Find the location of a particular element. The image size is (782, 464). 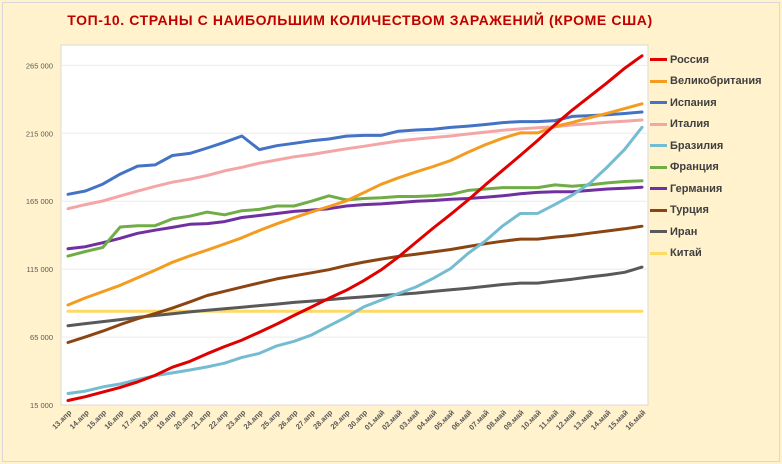

y-tick-label: 165 000 is located at coordinates (39, 201).